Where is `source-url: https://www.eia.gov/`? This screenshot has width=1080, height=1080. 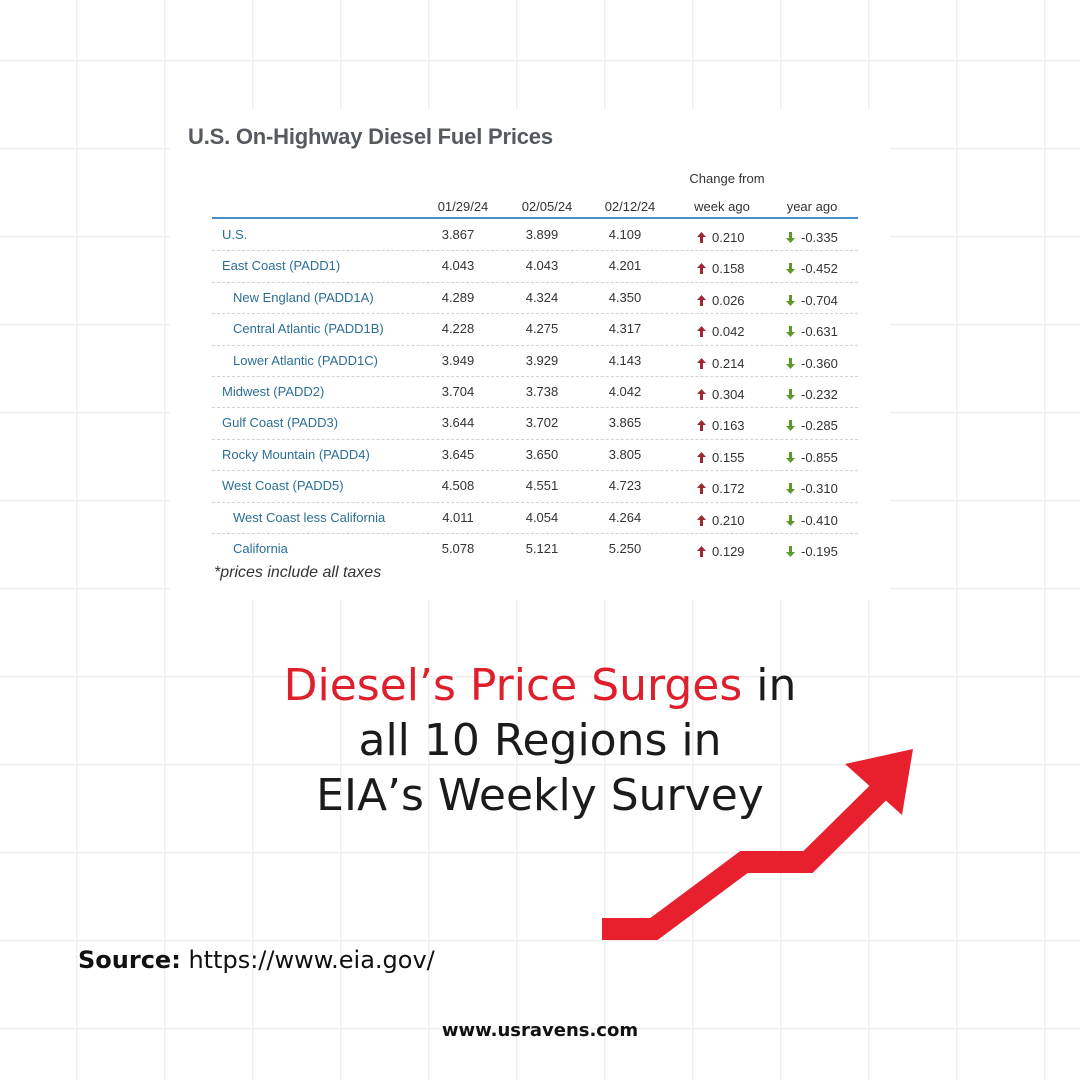 source-url: https://www.eia.gov/ is located at coordinates (311, 960).